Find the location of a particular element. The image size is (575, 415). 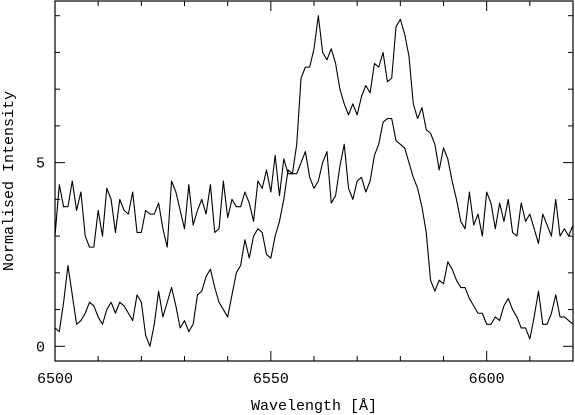

x-tick-label: 6550 is located at coordinates (271, 379).